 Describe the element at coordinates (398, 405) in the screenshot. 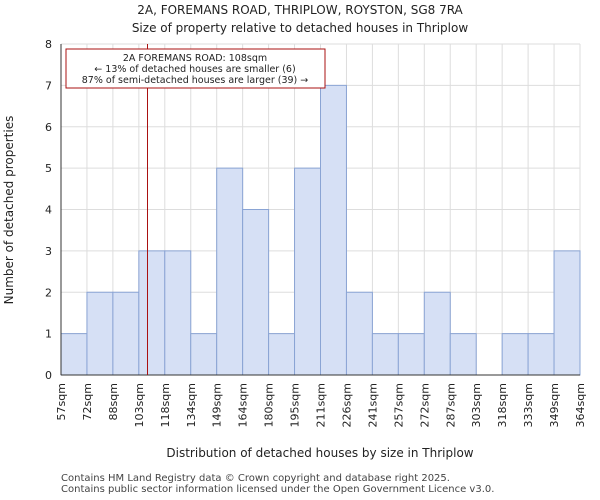

I see `x-tick-label: 257sqm` at that location.